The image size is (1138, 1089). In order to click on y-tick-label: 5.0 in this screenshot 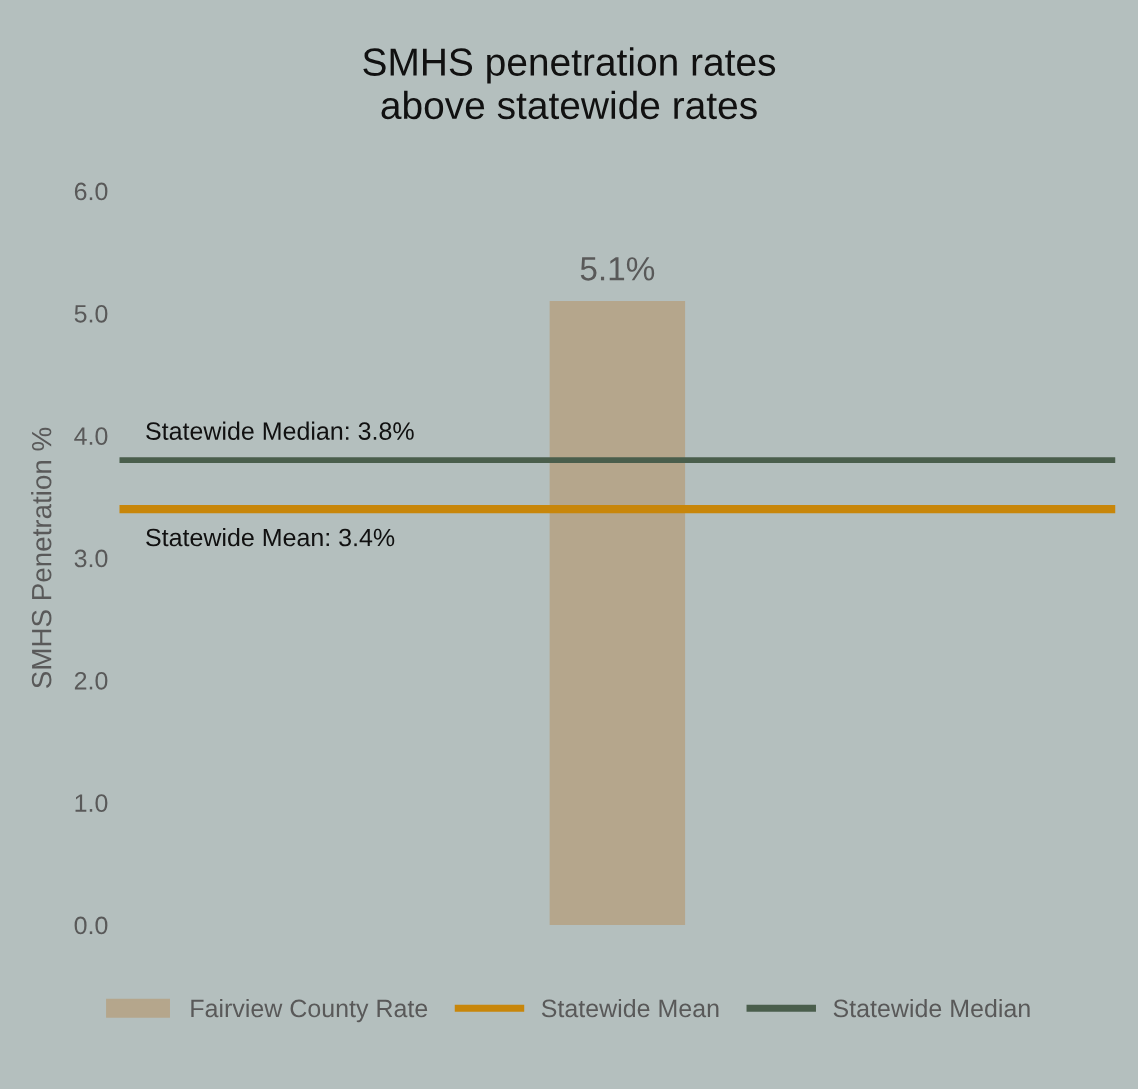, I will do `click(91, 313)`.